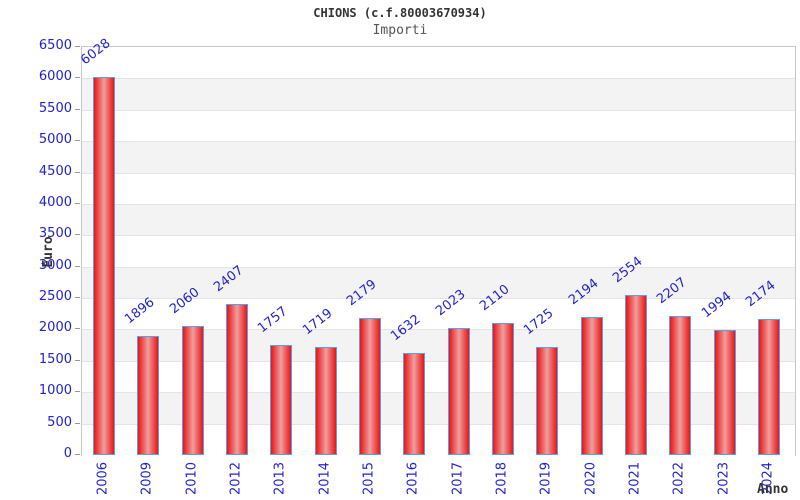  I want to click on y-tick-label: 6000, so click(55, 77).